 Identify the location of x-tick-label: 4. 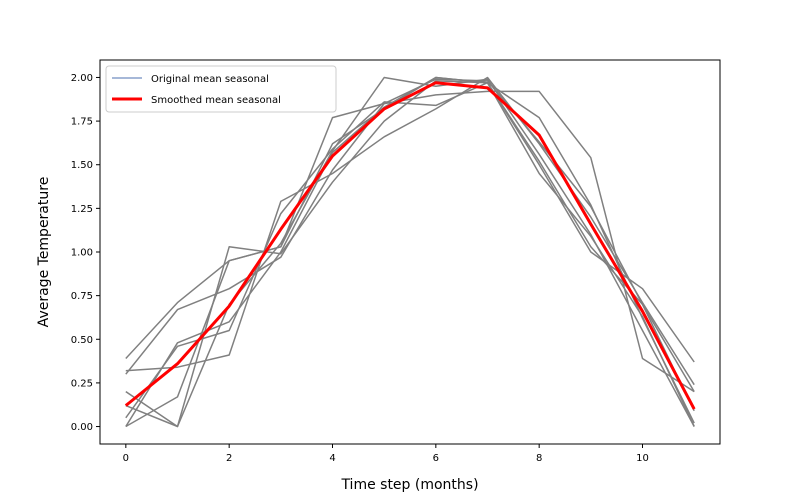
(332, 458).